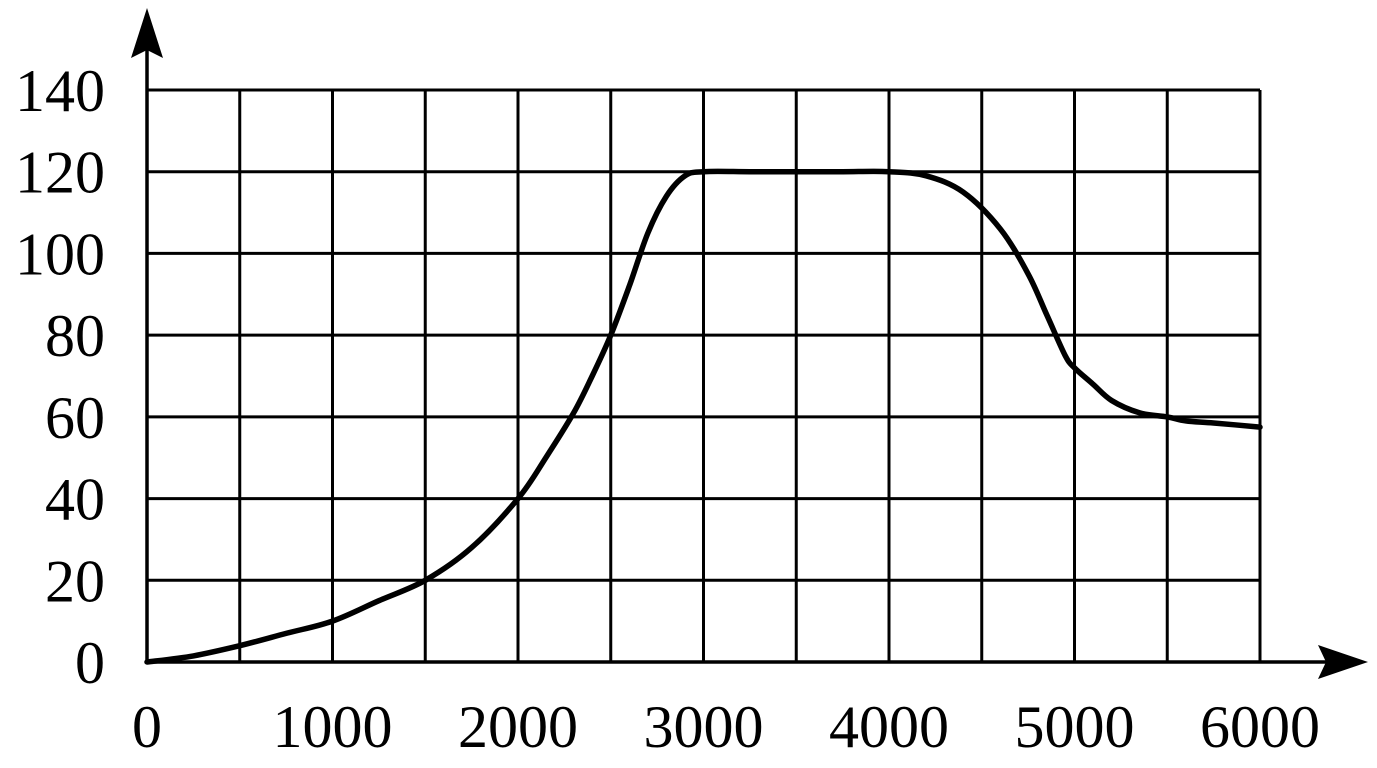 The image size is (1377, 768). What do you see at coordinates (60, 173) in the screenshot?
I see `y-tick-label: 120` at bounding box center [60, 173].